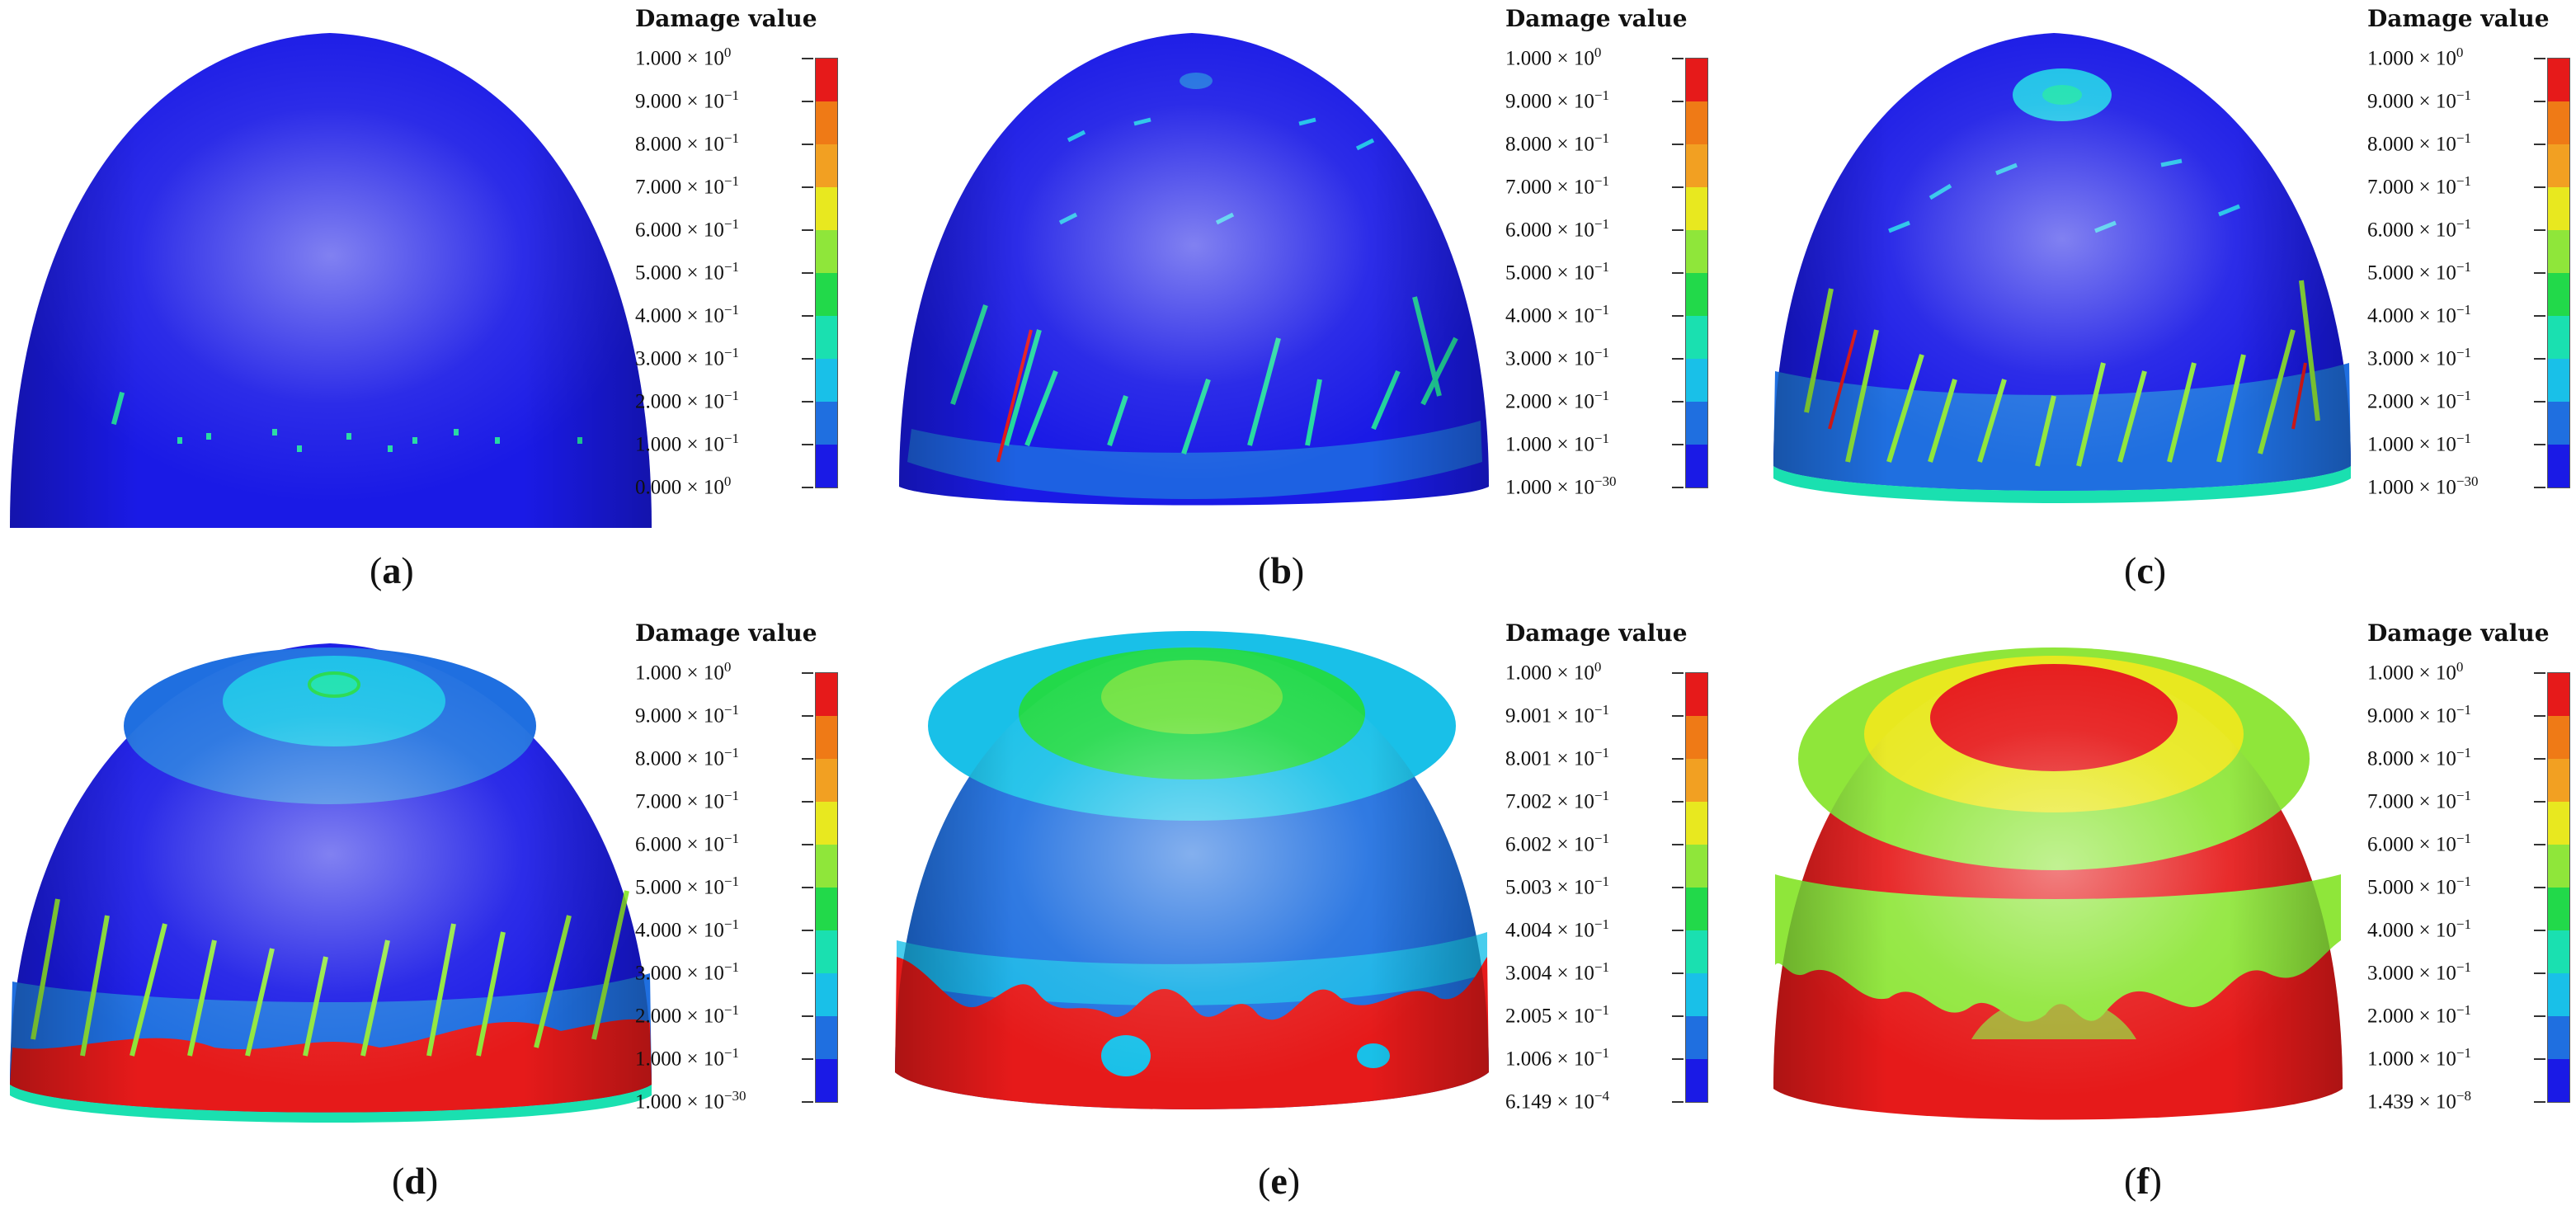 The width and height of the screenshot is (2576, 1229). Describe the element at coordinates (1192, 870) in the screenshot. I see `dome-e` at that location.